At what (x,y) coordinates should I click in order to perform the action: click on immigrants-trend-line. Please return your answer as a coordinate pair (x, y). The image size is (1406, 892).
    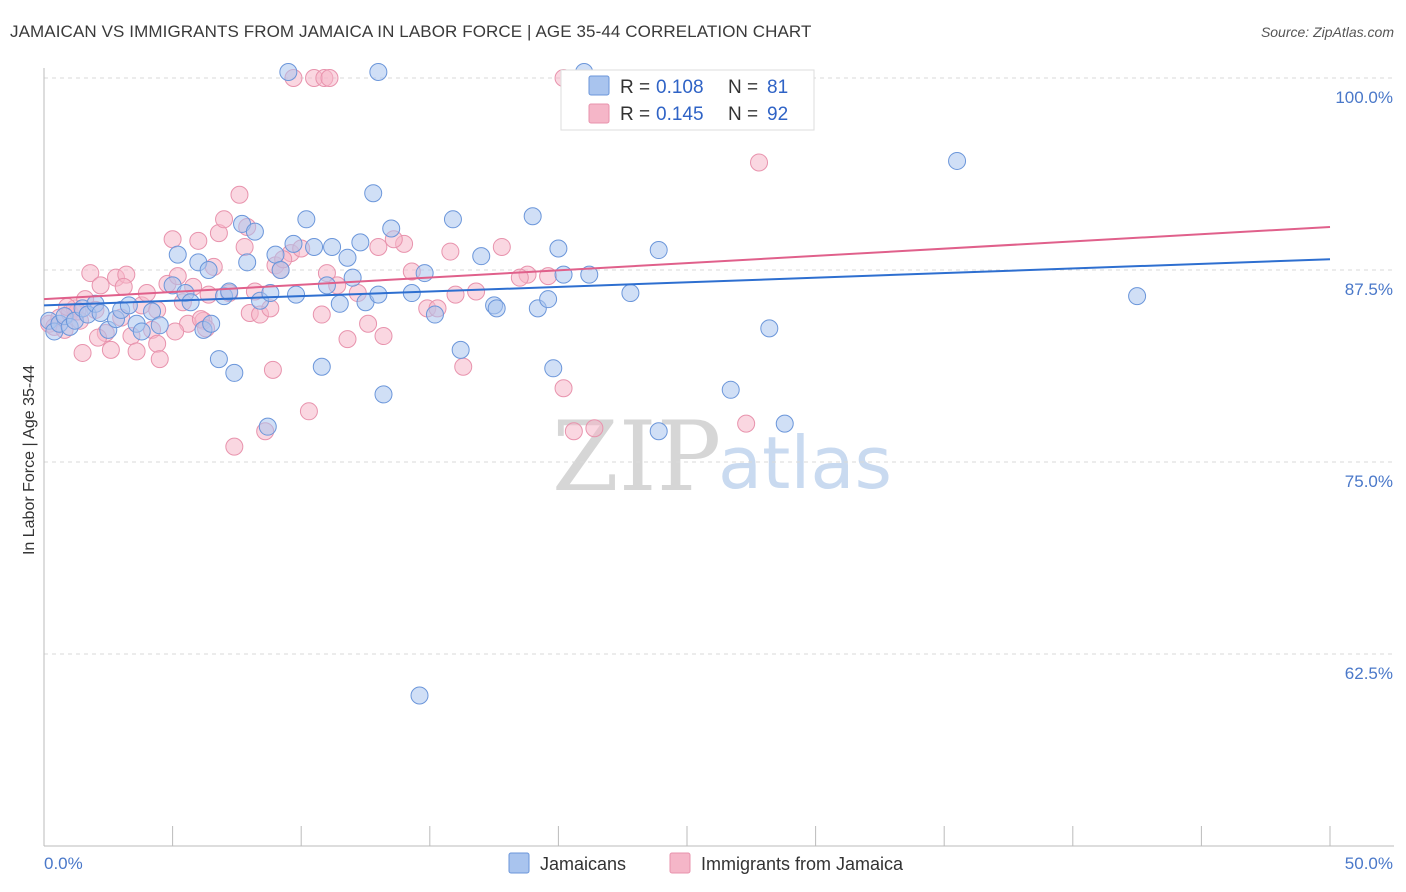
    Looking at the image, I should click on (687, 263).